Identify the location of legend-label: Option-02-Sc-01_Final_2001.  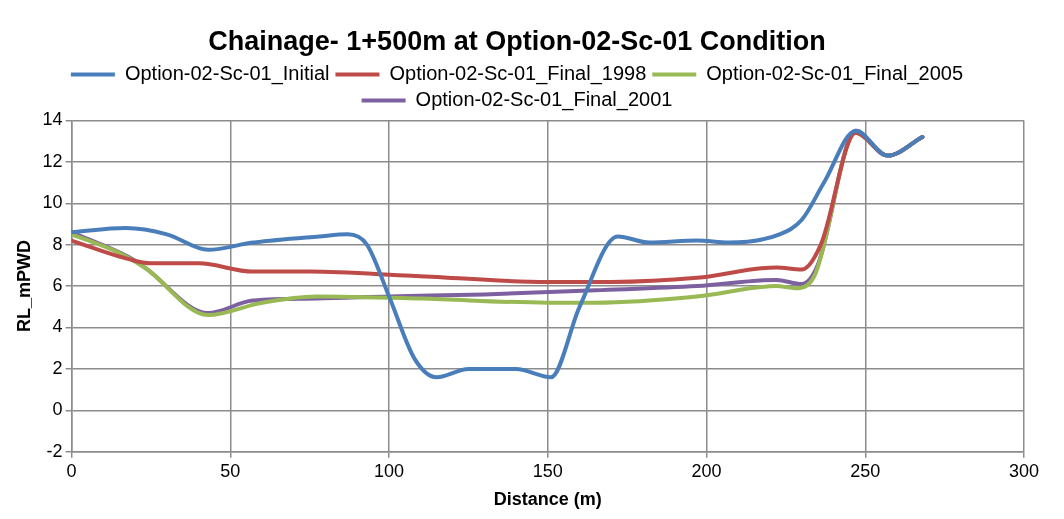
(544, 99).